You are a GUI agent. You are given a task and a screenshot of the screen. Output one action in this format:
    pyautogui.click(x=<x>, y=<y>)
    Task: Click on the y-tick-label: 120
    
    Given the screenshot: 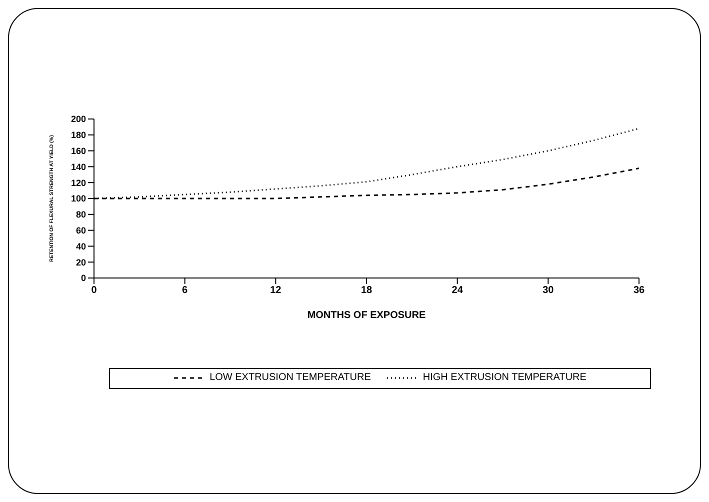 What is the action you would take?
    pyautogui.click(x=78, y=183)
    